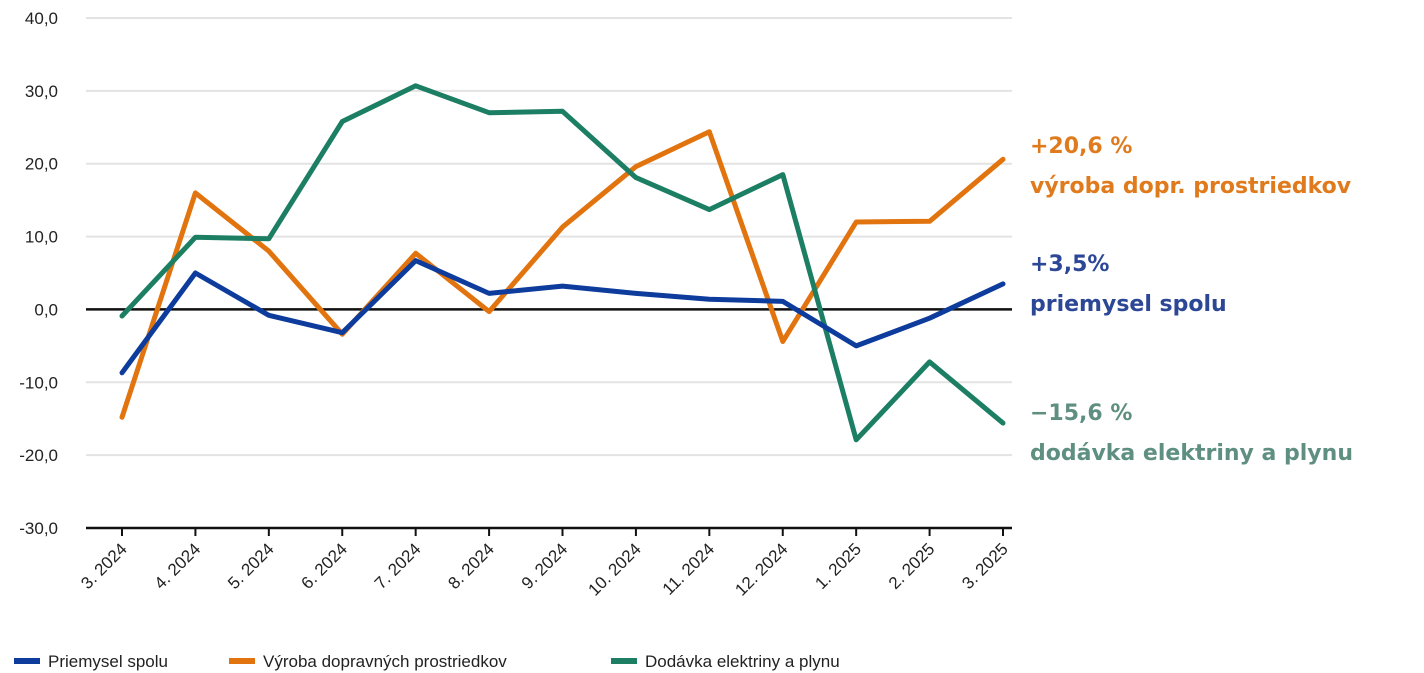  What do you see at coordinates (615, 569) in the screenshot?
I see `x-tick-label: 10. 2024` at bounding box center [615, 569].